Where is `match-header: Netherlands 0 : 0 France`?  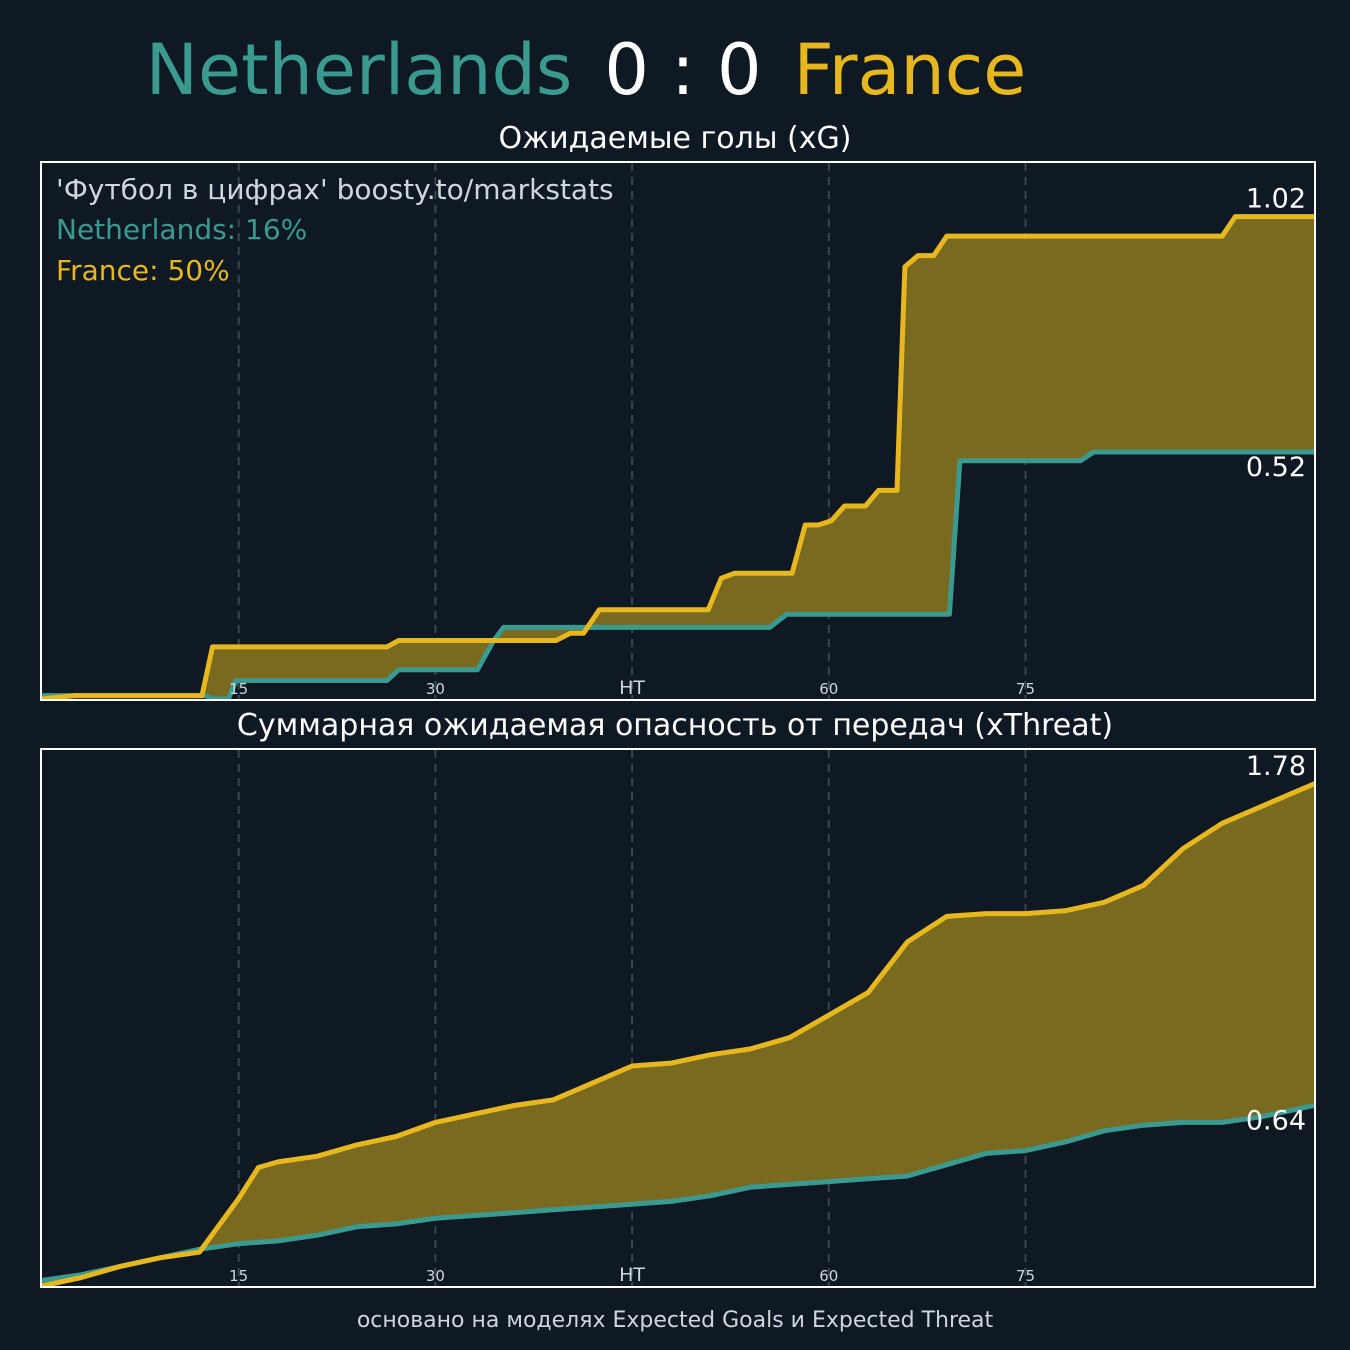
match-header: Netherlands 0 : 0 France is located at coordinates (586, 70).